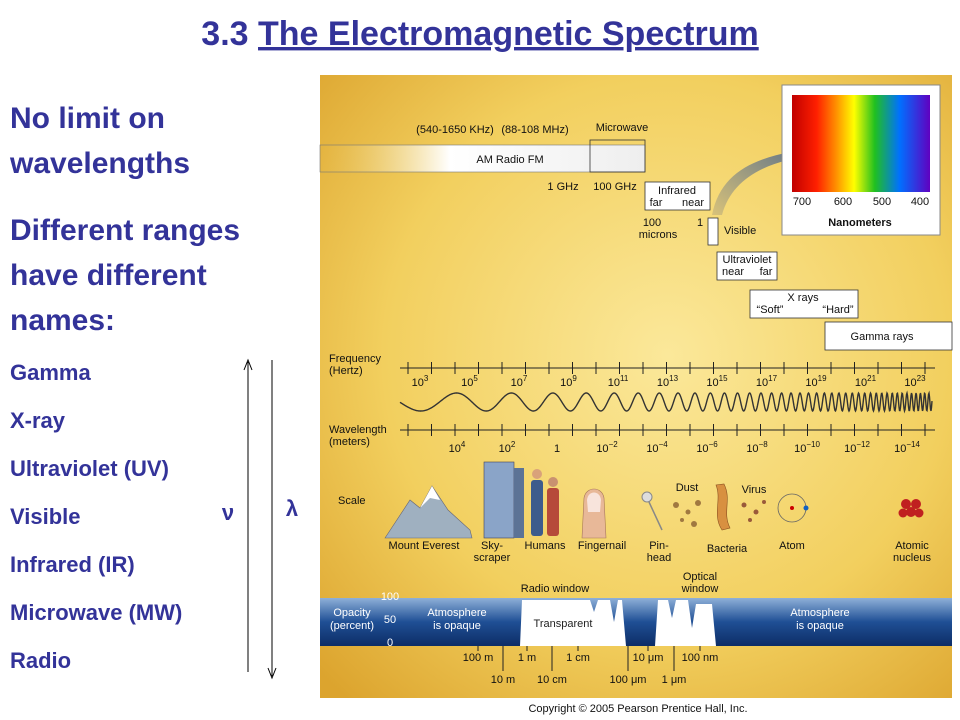  Describe the element at coordinates (655, 516) in the screenshot. I see `pin` at that location.